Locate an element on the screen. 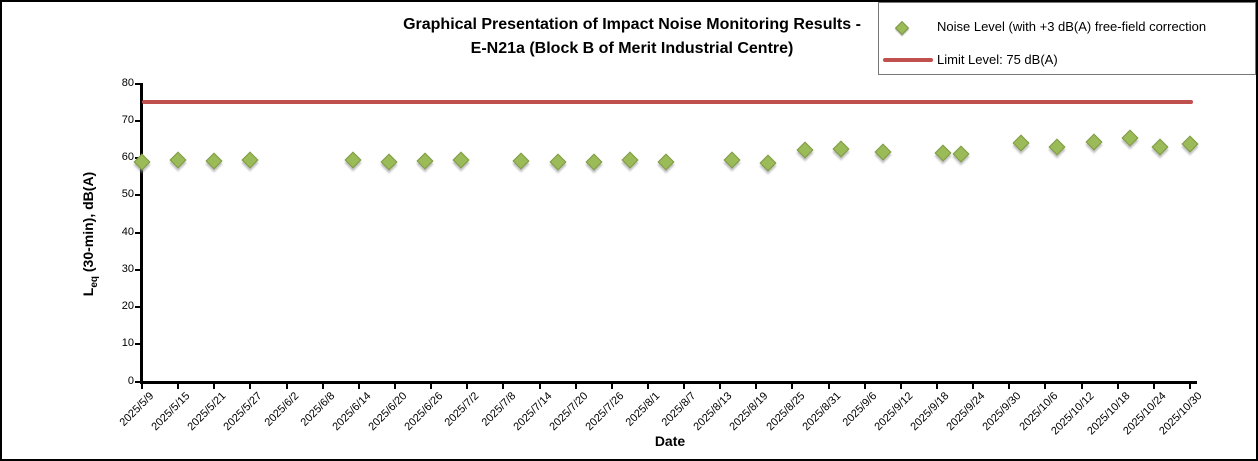 The width and height of the screenshot is (1258, 461). y-axis-tick-label: 70 is located at coordinates (127, 119).